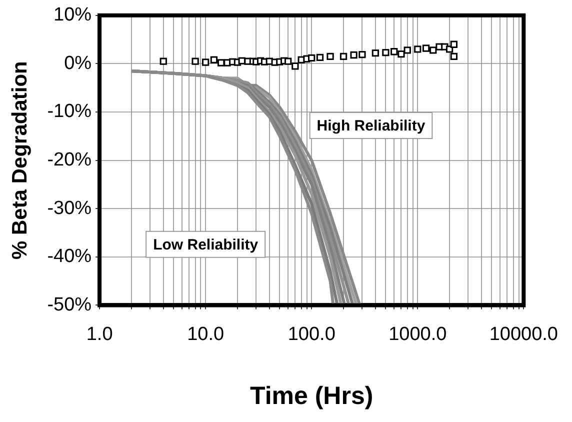  I want to click on x-tick-label: 100.0, so click(312, 334).